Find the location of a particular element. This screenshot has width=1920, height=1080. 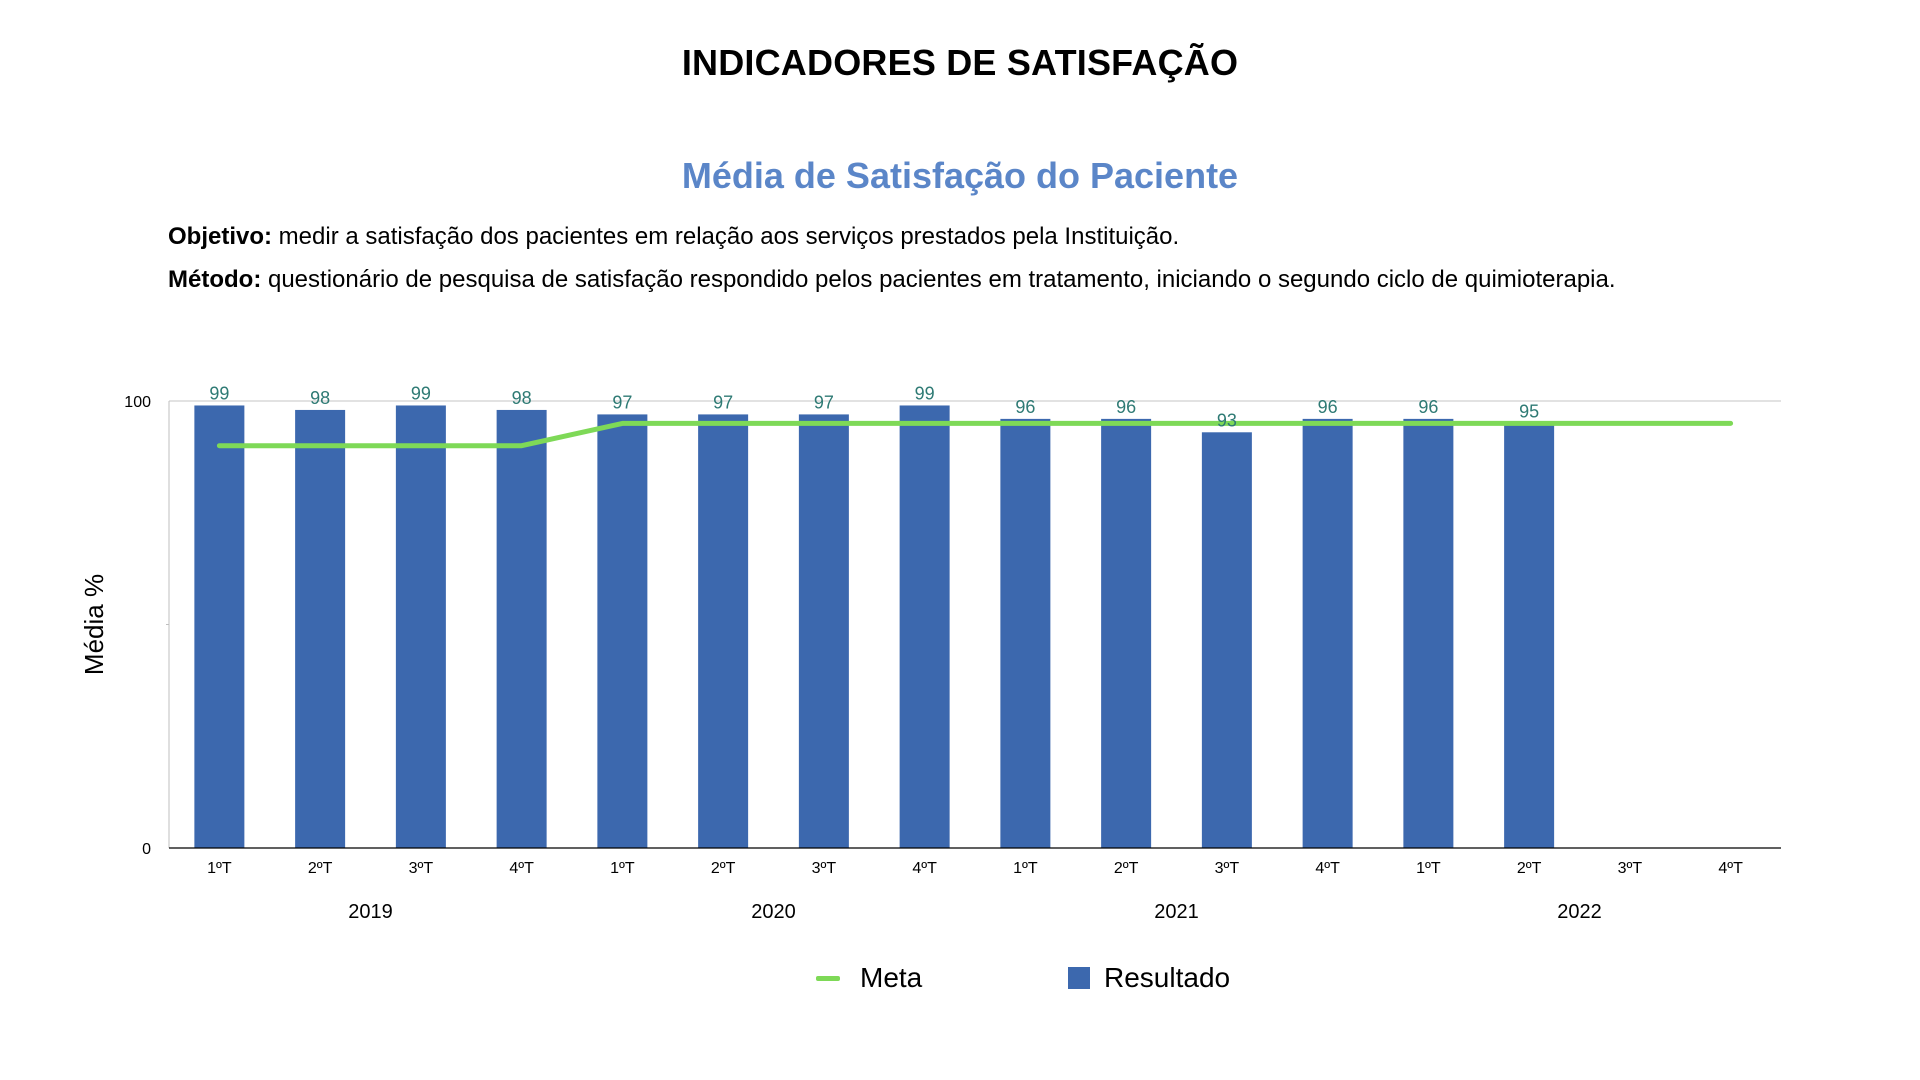

x-group-label: 2020 is located at coordinates (773, 912).